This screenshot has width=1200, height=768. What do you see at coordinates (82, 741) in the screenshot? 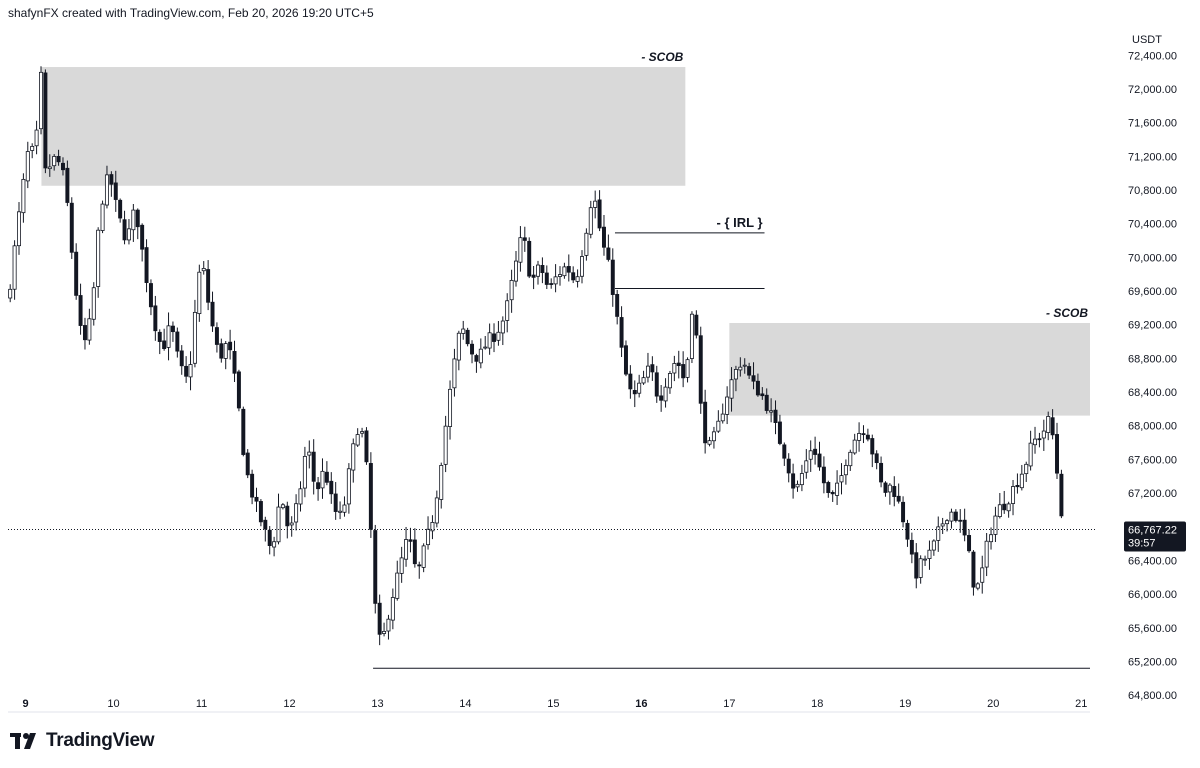
I see `tradingview-logo: TradingView` at bounding box center [82, 741].